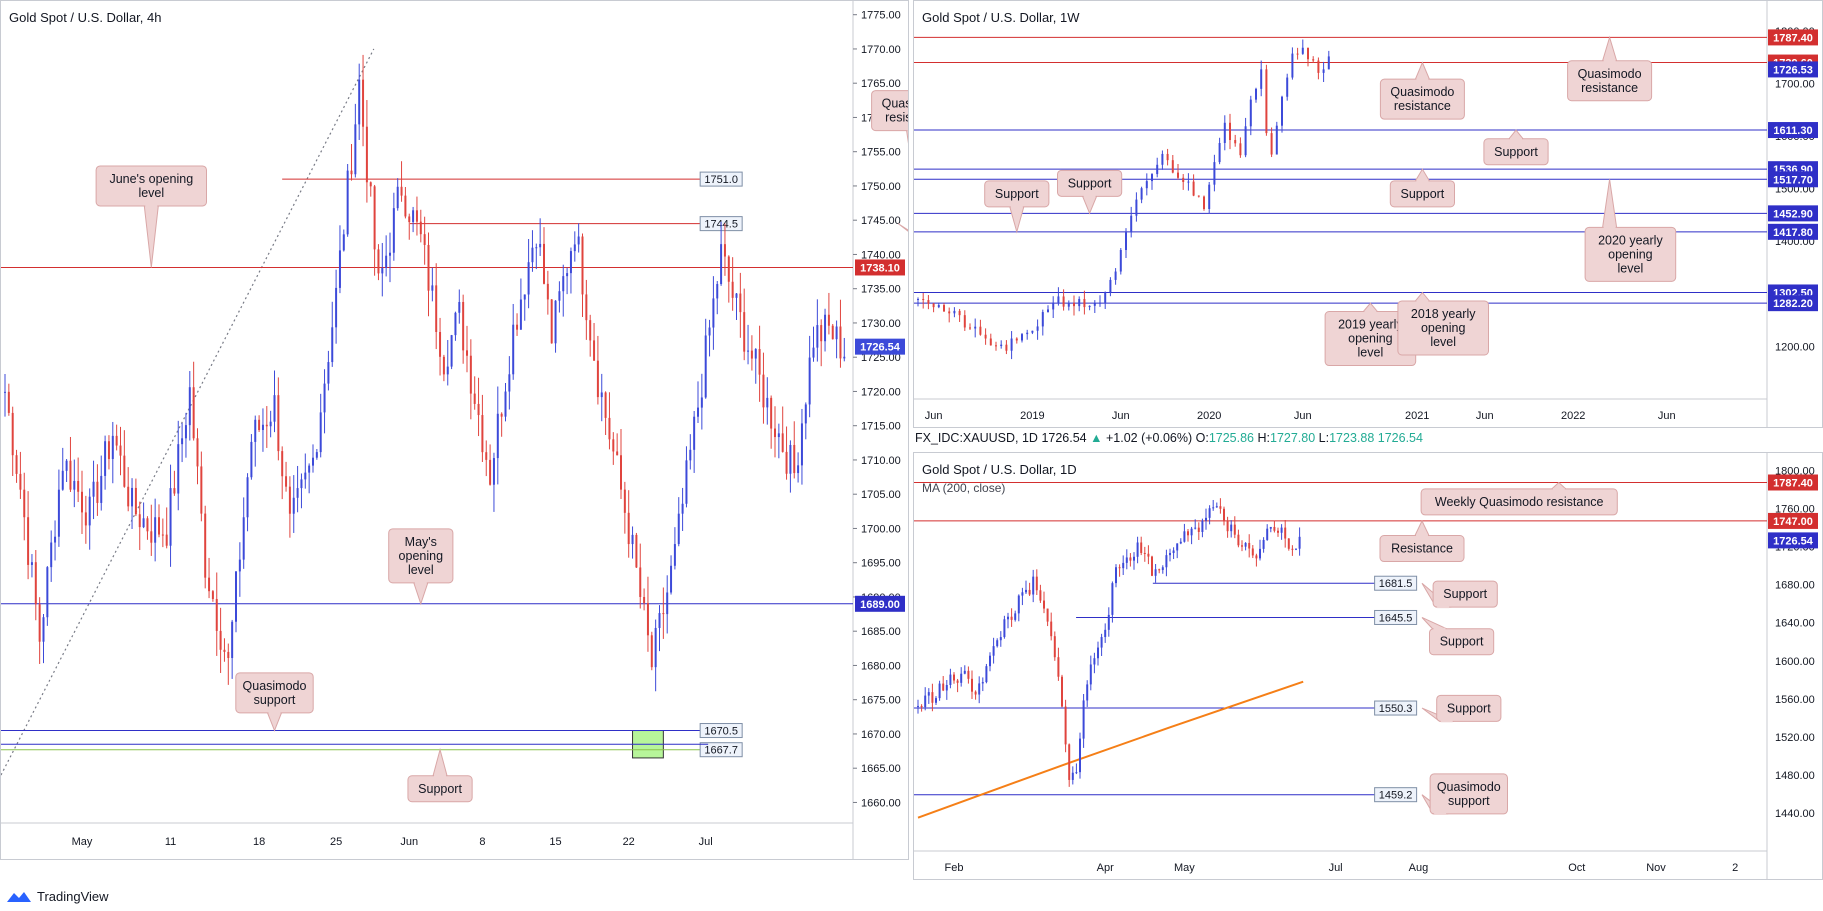  What do you see at coordinates (1202, 438) in the screenshot?
I see `open-label: O:` at bounding box center [1202, 438].